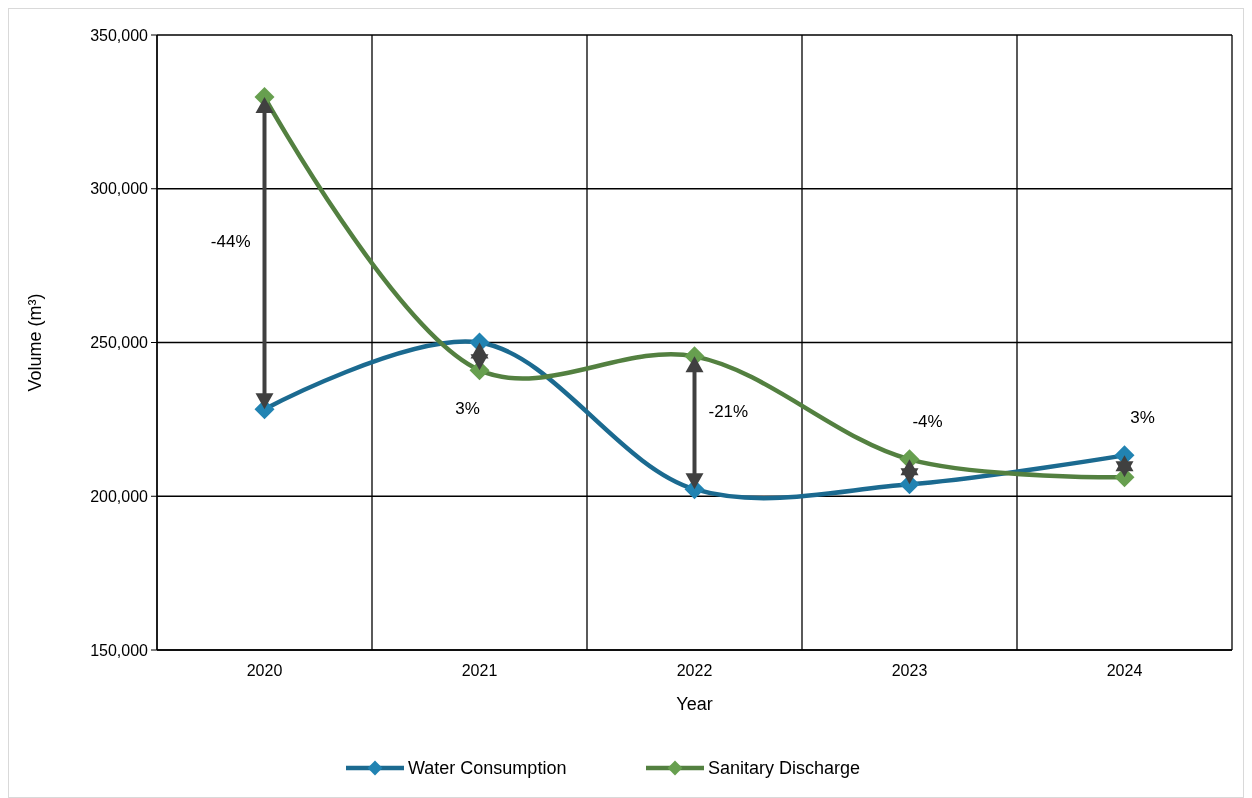 The height and width of the screenshot is (798, 1252). I want to click on annotation: -21%, so click(728, 411).